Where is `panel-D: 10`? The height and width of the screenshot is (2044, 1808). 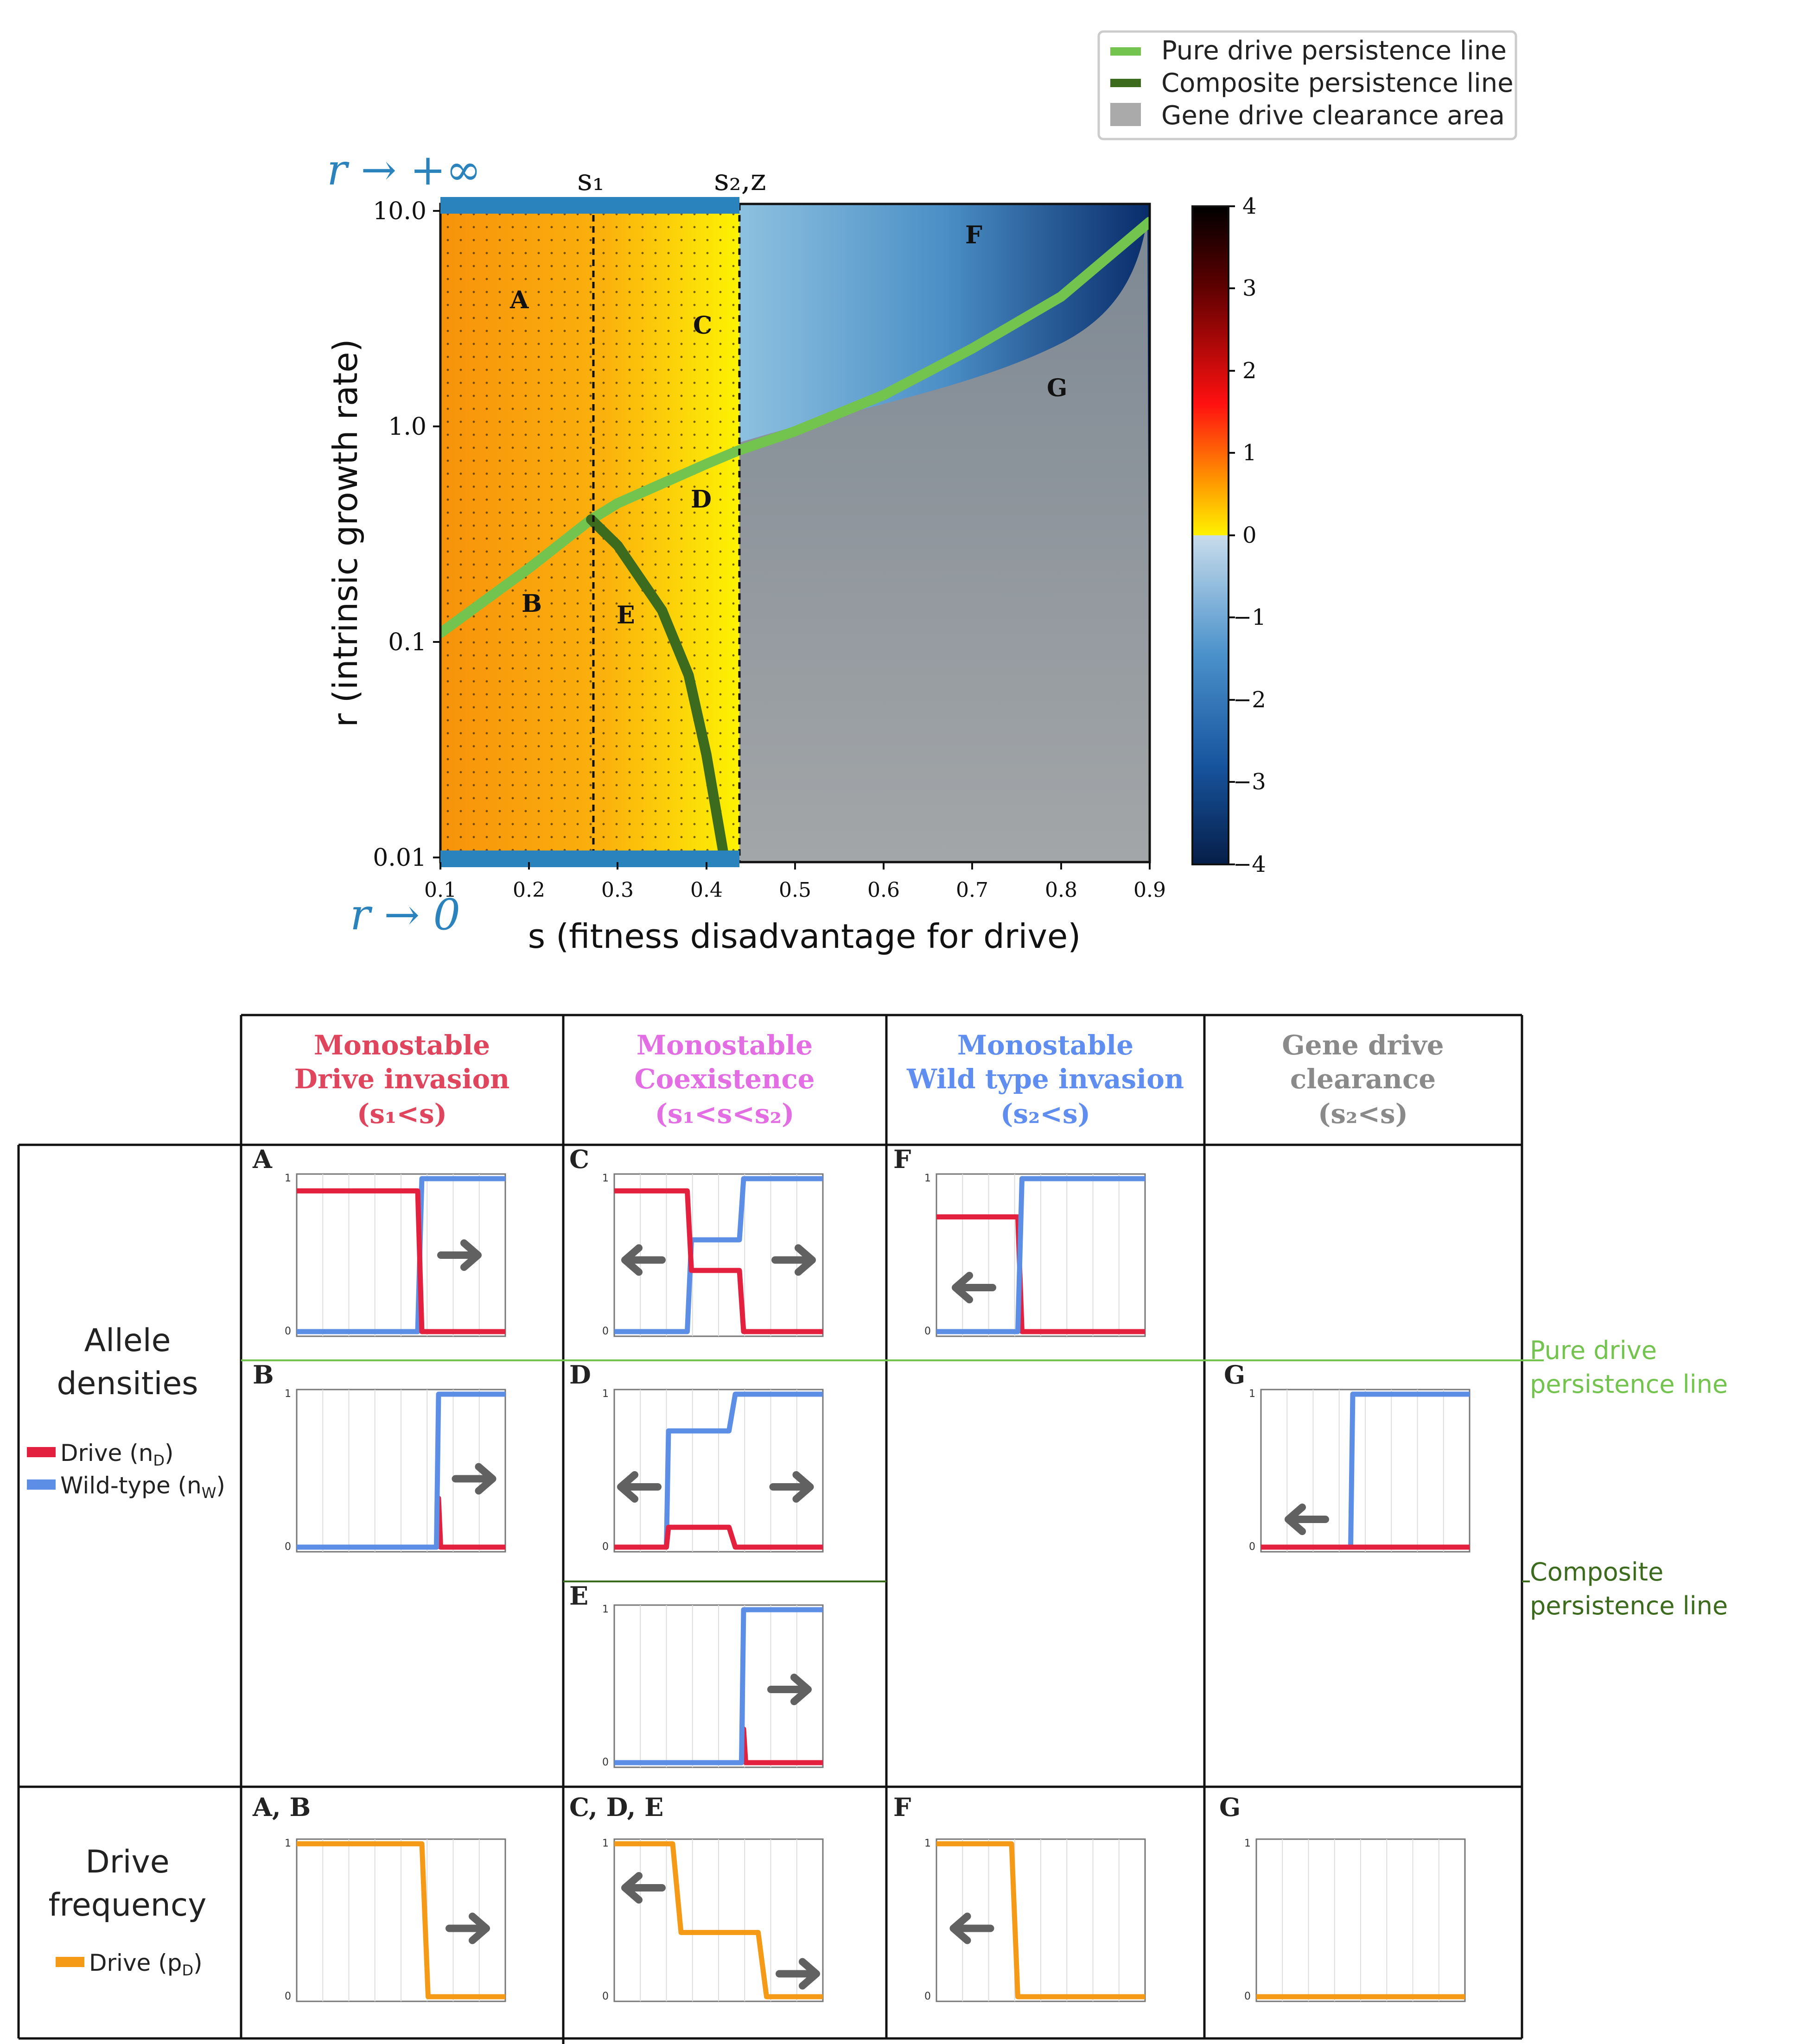 panel-D: 10 is located at coordinates (713, 1470).